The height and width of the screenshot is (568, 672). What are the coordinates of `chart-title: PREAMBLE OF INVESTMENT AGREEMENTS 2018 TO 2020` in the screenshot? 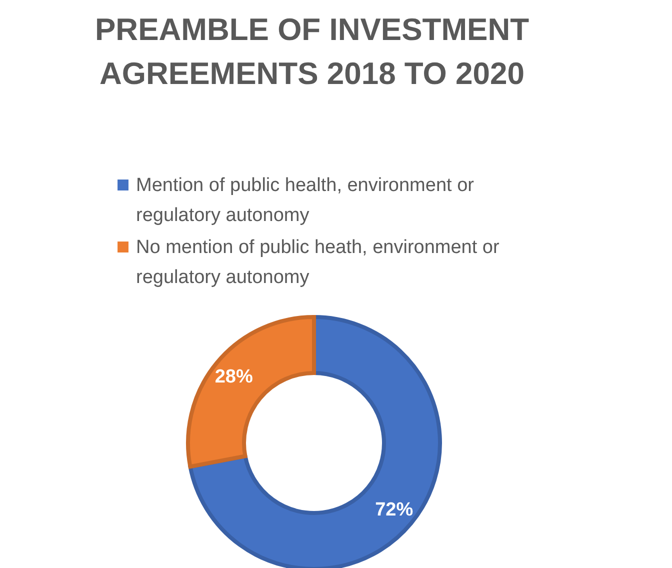 It's located at (312, 51).